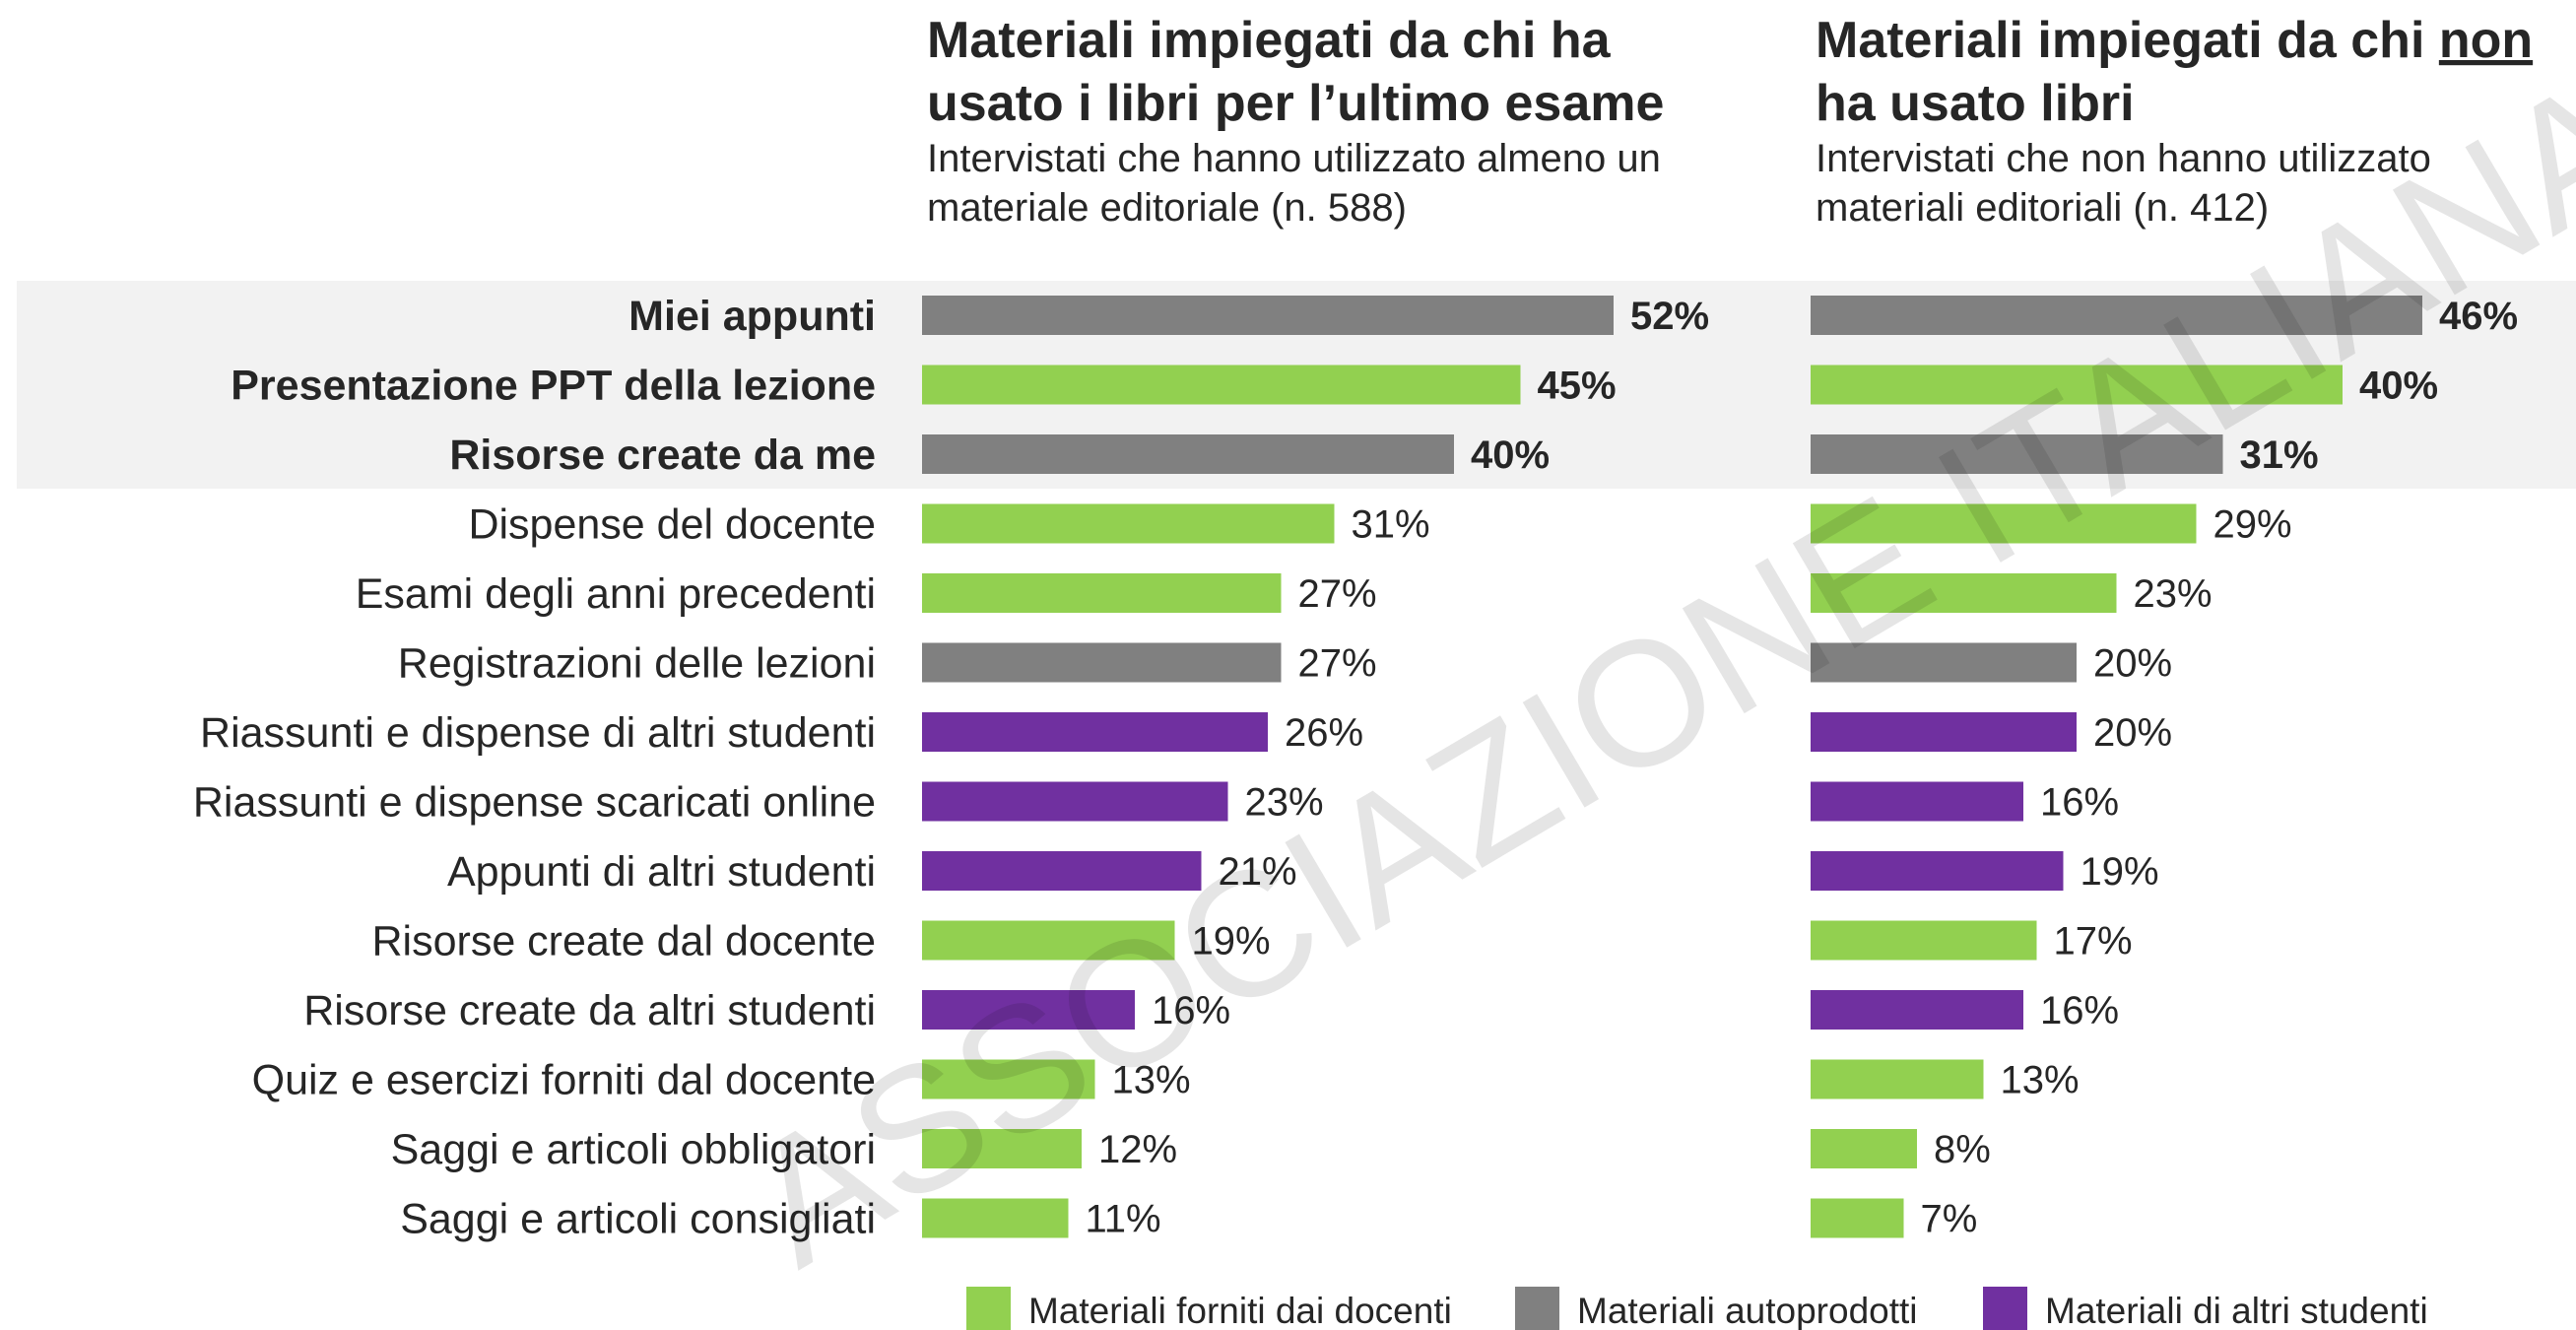 This screenshot has height=1330, width=2576. Describe the element at coordinates (752, 316) in the screenshot. I see `category-label: Miei appunti` at that location.